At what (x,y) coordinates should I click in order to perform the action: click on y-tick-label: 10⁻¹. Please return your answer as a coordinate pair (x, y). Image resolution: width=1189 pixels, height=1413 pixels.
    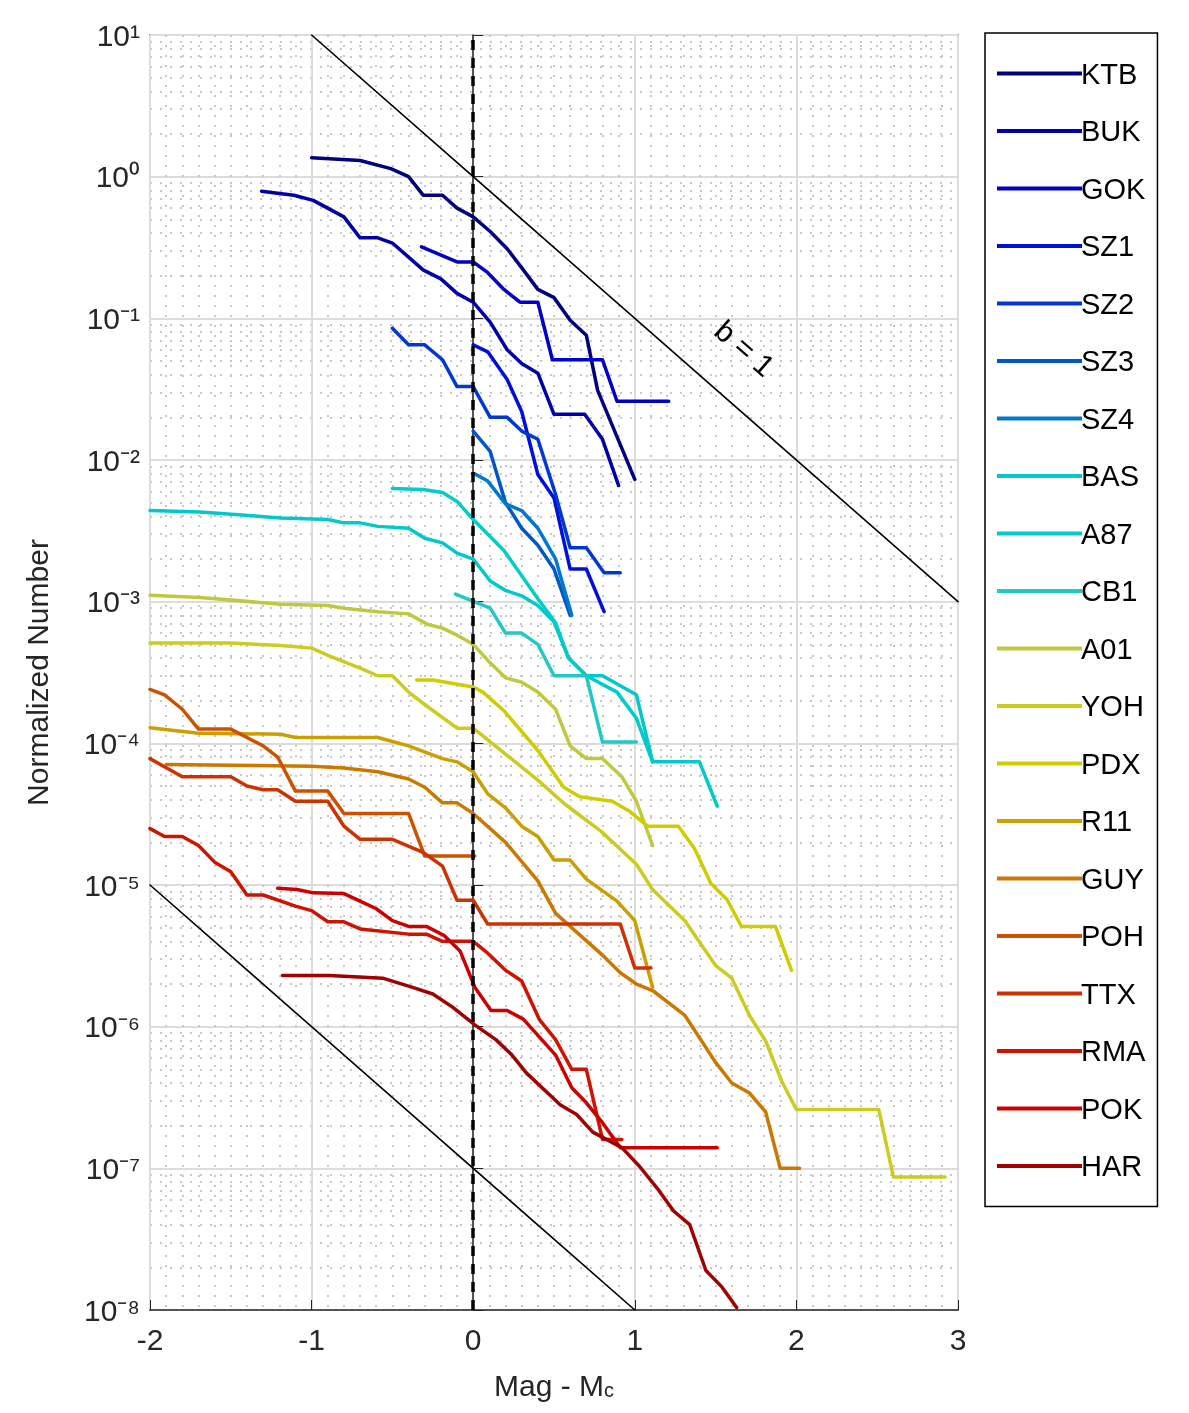
    Looking at the image, I should click on (113, 318).